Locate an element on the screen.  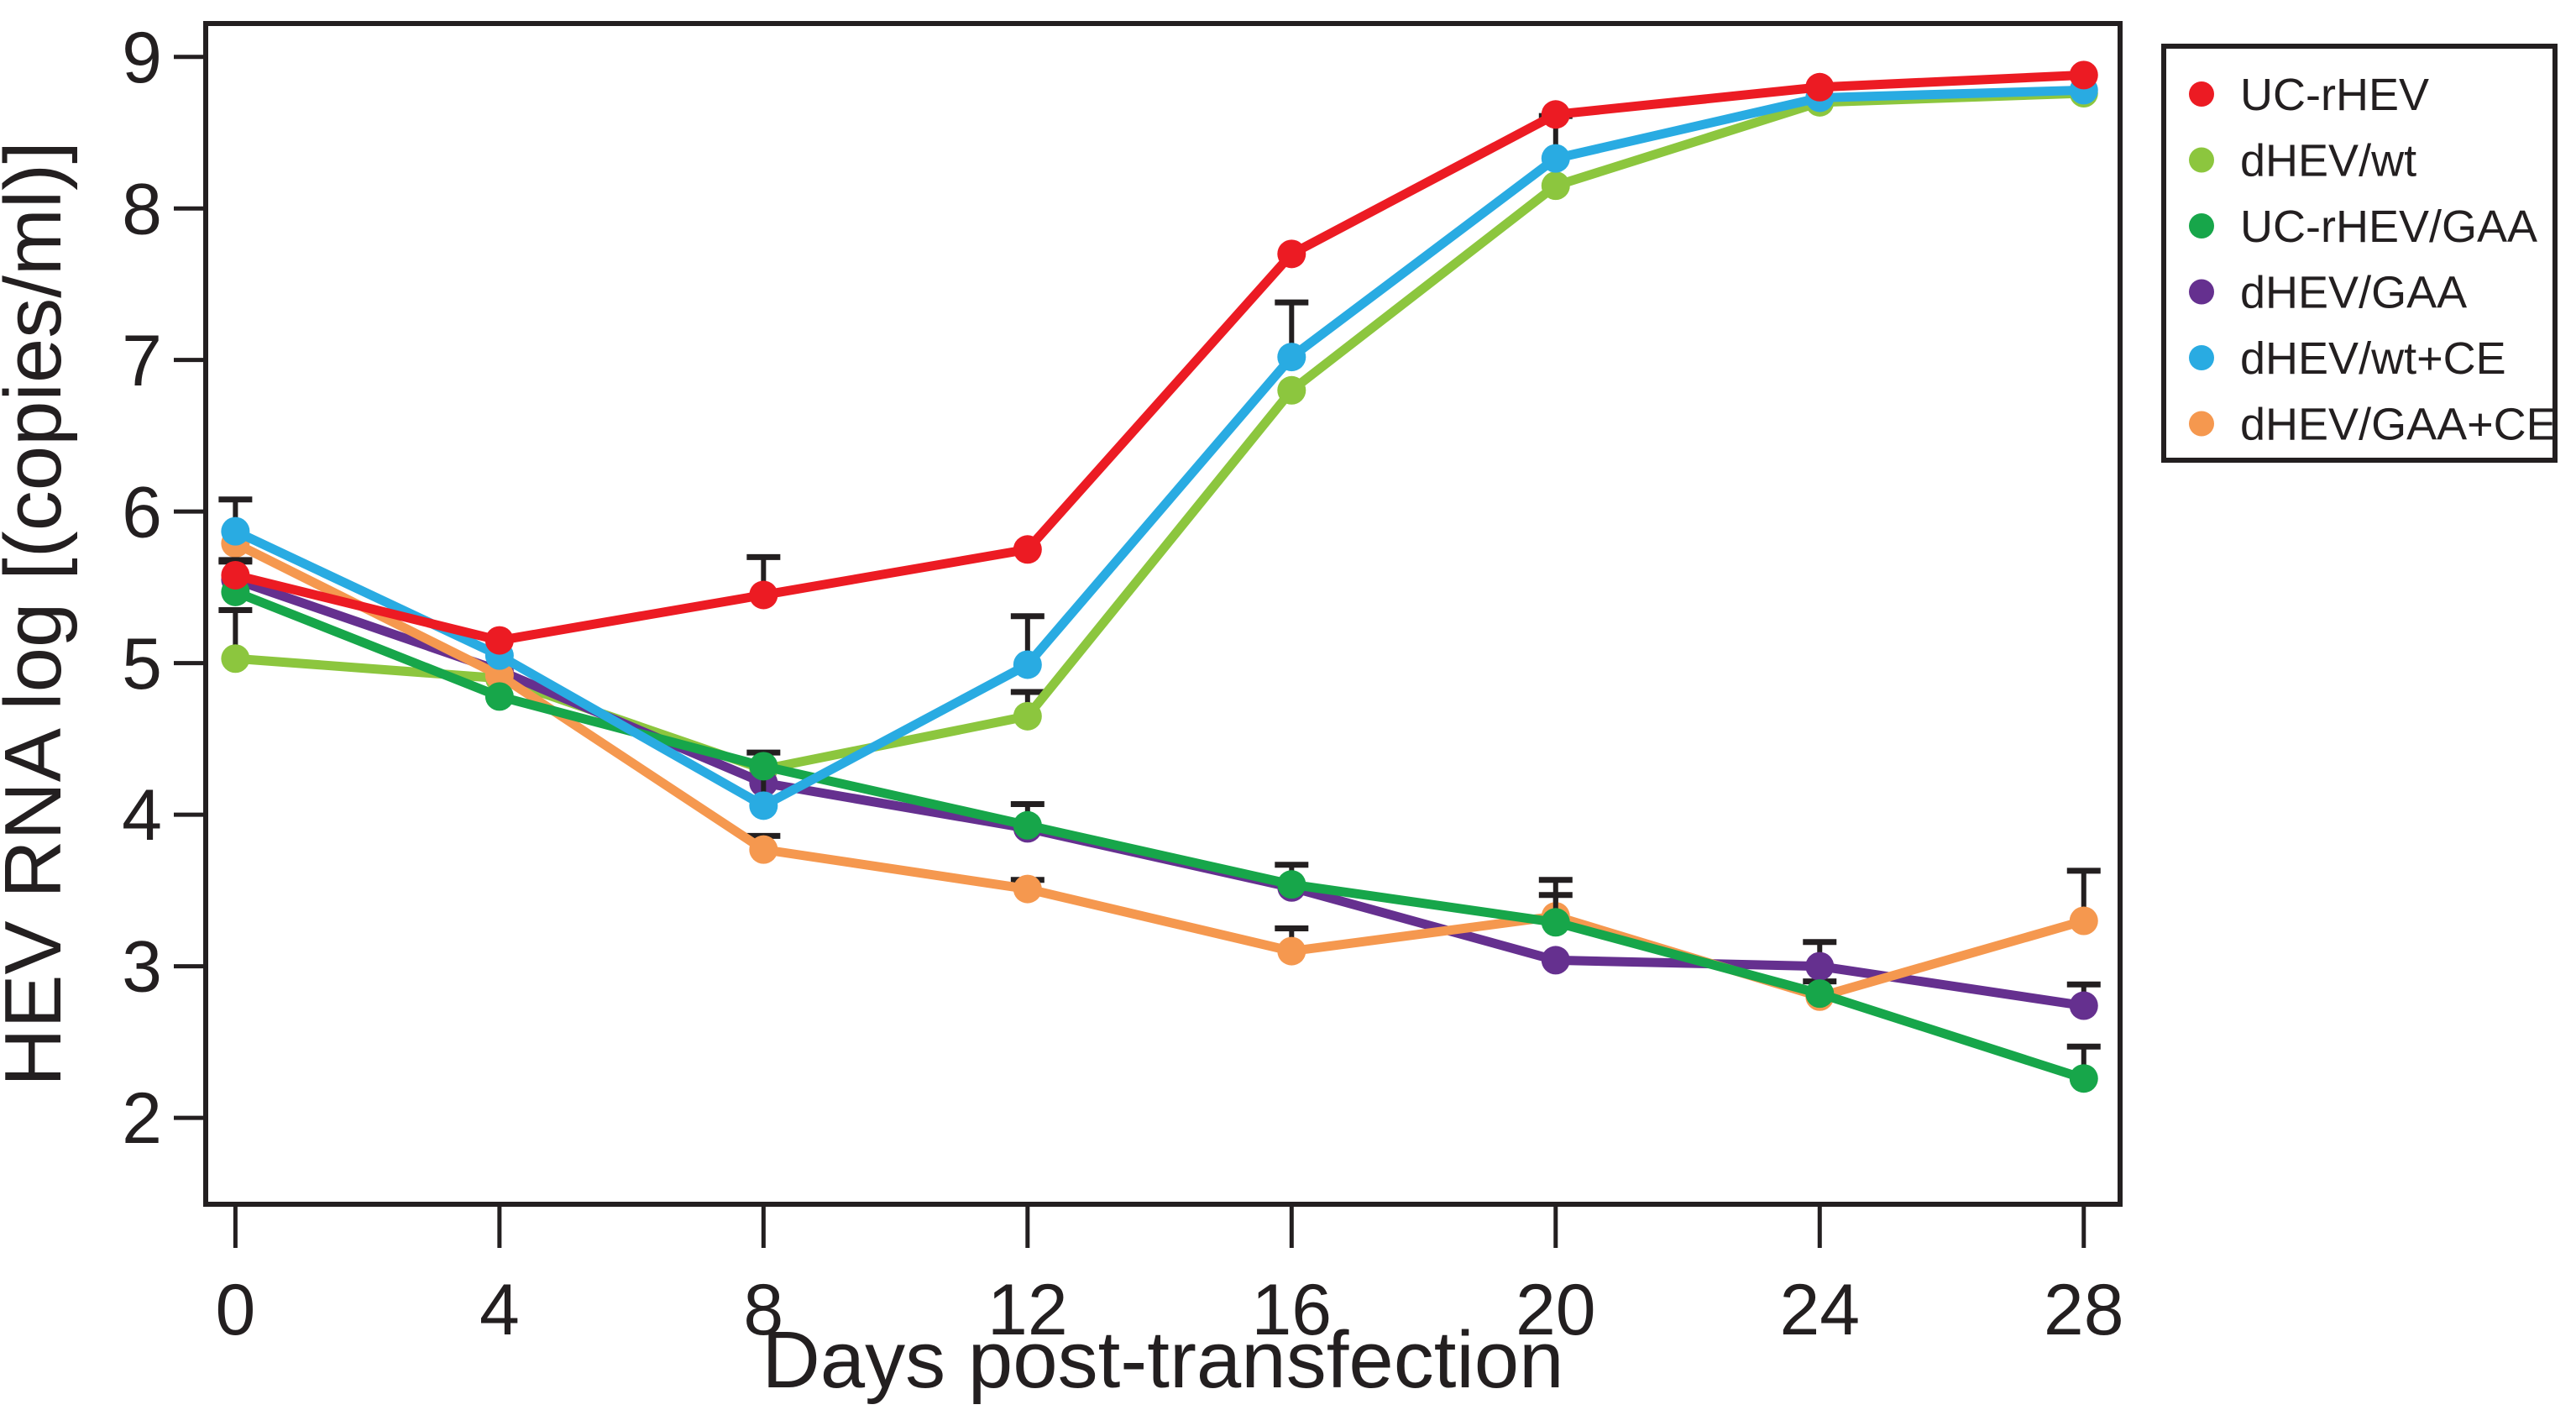
y-tick-label: 7 is located at coordinates (142, 361).